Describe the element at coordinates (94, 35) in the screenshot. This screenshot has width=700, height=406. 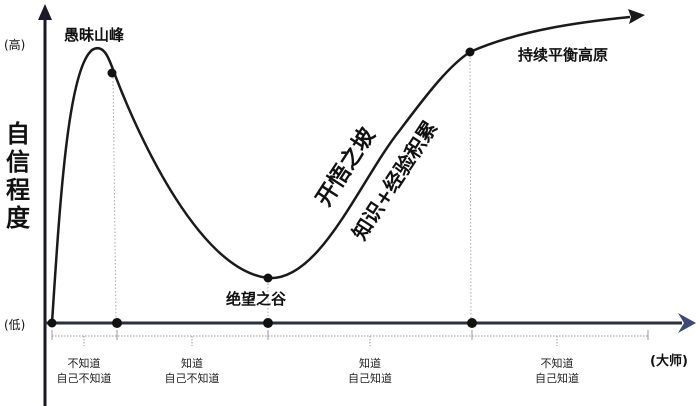
I see `peak-label: 愚昧山峰` at that location.